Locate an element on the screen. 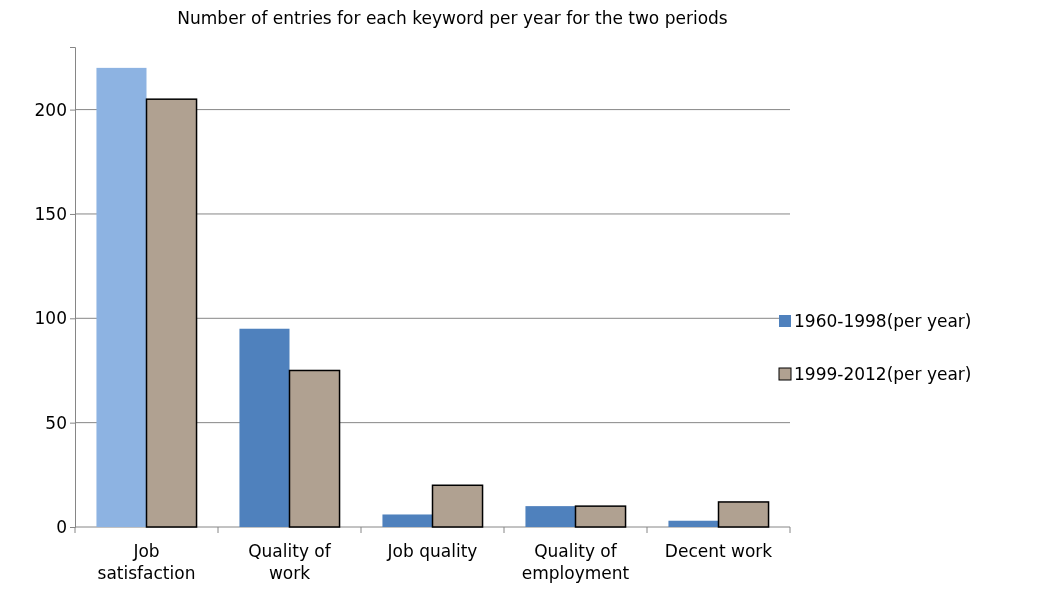 The width and height of the screenshot is (1062, 610). x-tick-label: Decent work is located at coordinates (718, 551).